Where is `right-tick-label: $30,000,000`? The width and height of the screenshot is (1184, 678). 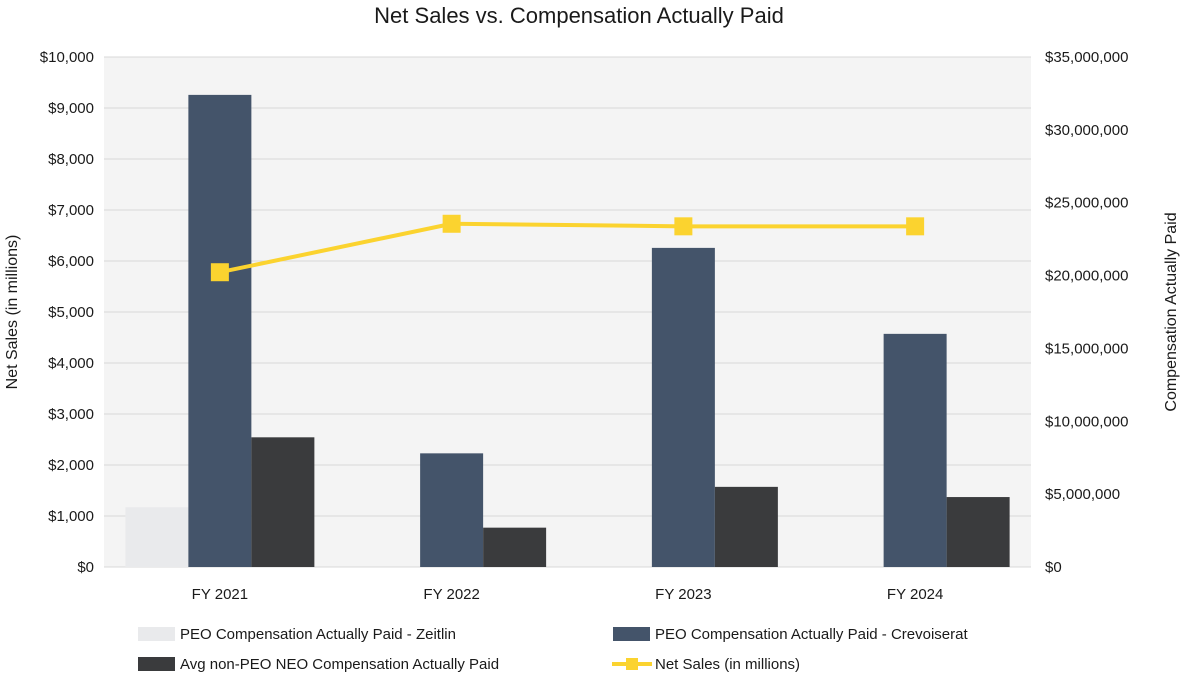 right-tick-label: $30,000,000 is located at coordinates (1086, 130).